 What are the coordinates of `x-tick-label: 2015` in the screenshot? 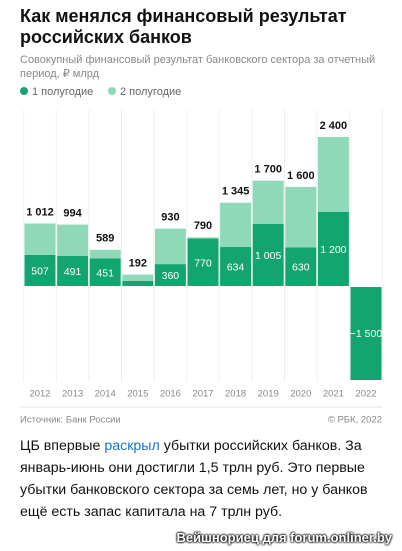 It's located at (137, 394).